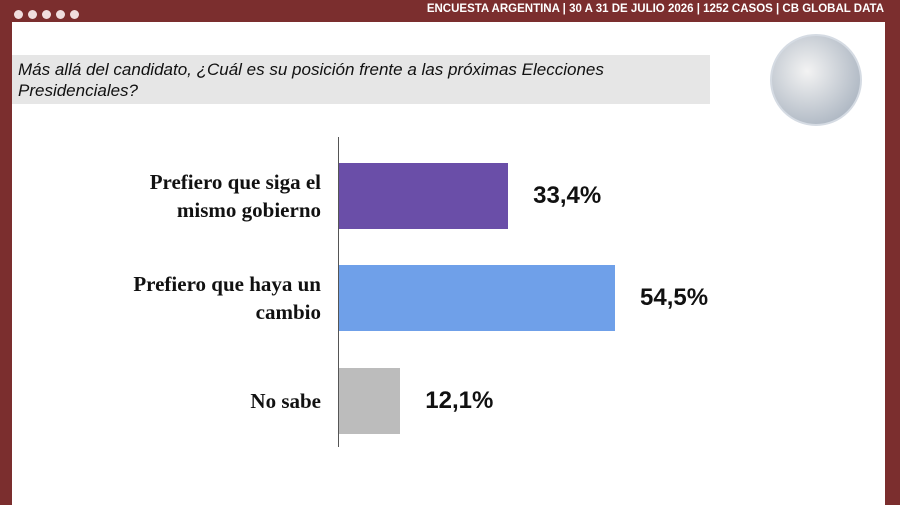 This screenshot has width=900, height=505. I want to click on category-label: Prefiero que siga el mismo gobierno, so click(235, 196).